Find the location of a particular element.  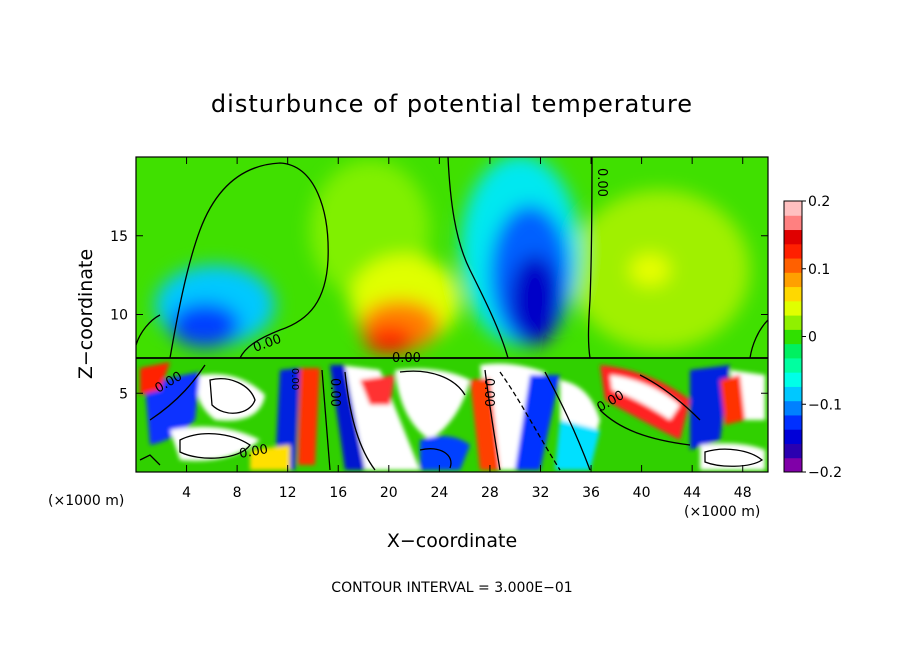

x-unit-left: (×1000 m) is located at coordinates (86, 501).